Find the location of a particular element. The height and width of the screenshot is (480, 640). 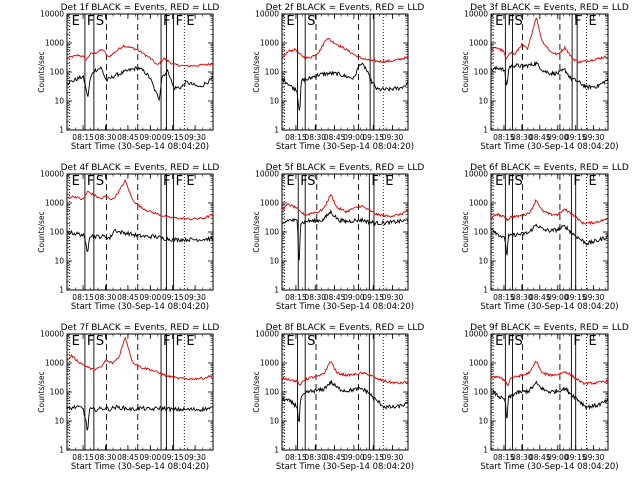

chart-title: Det 1f BLACK = Events, RED = LLD is located at coordinates (140, 8).